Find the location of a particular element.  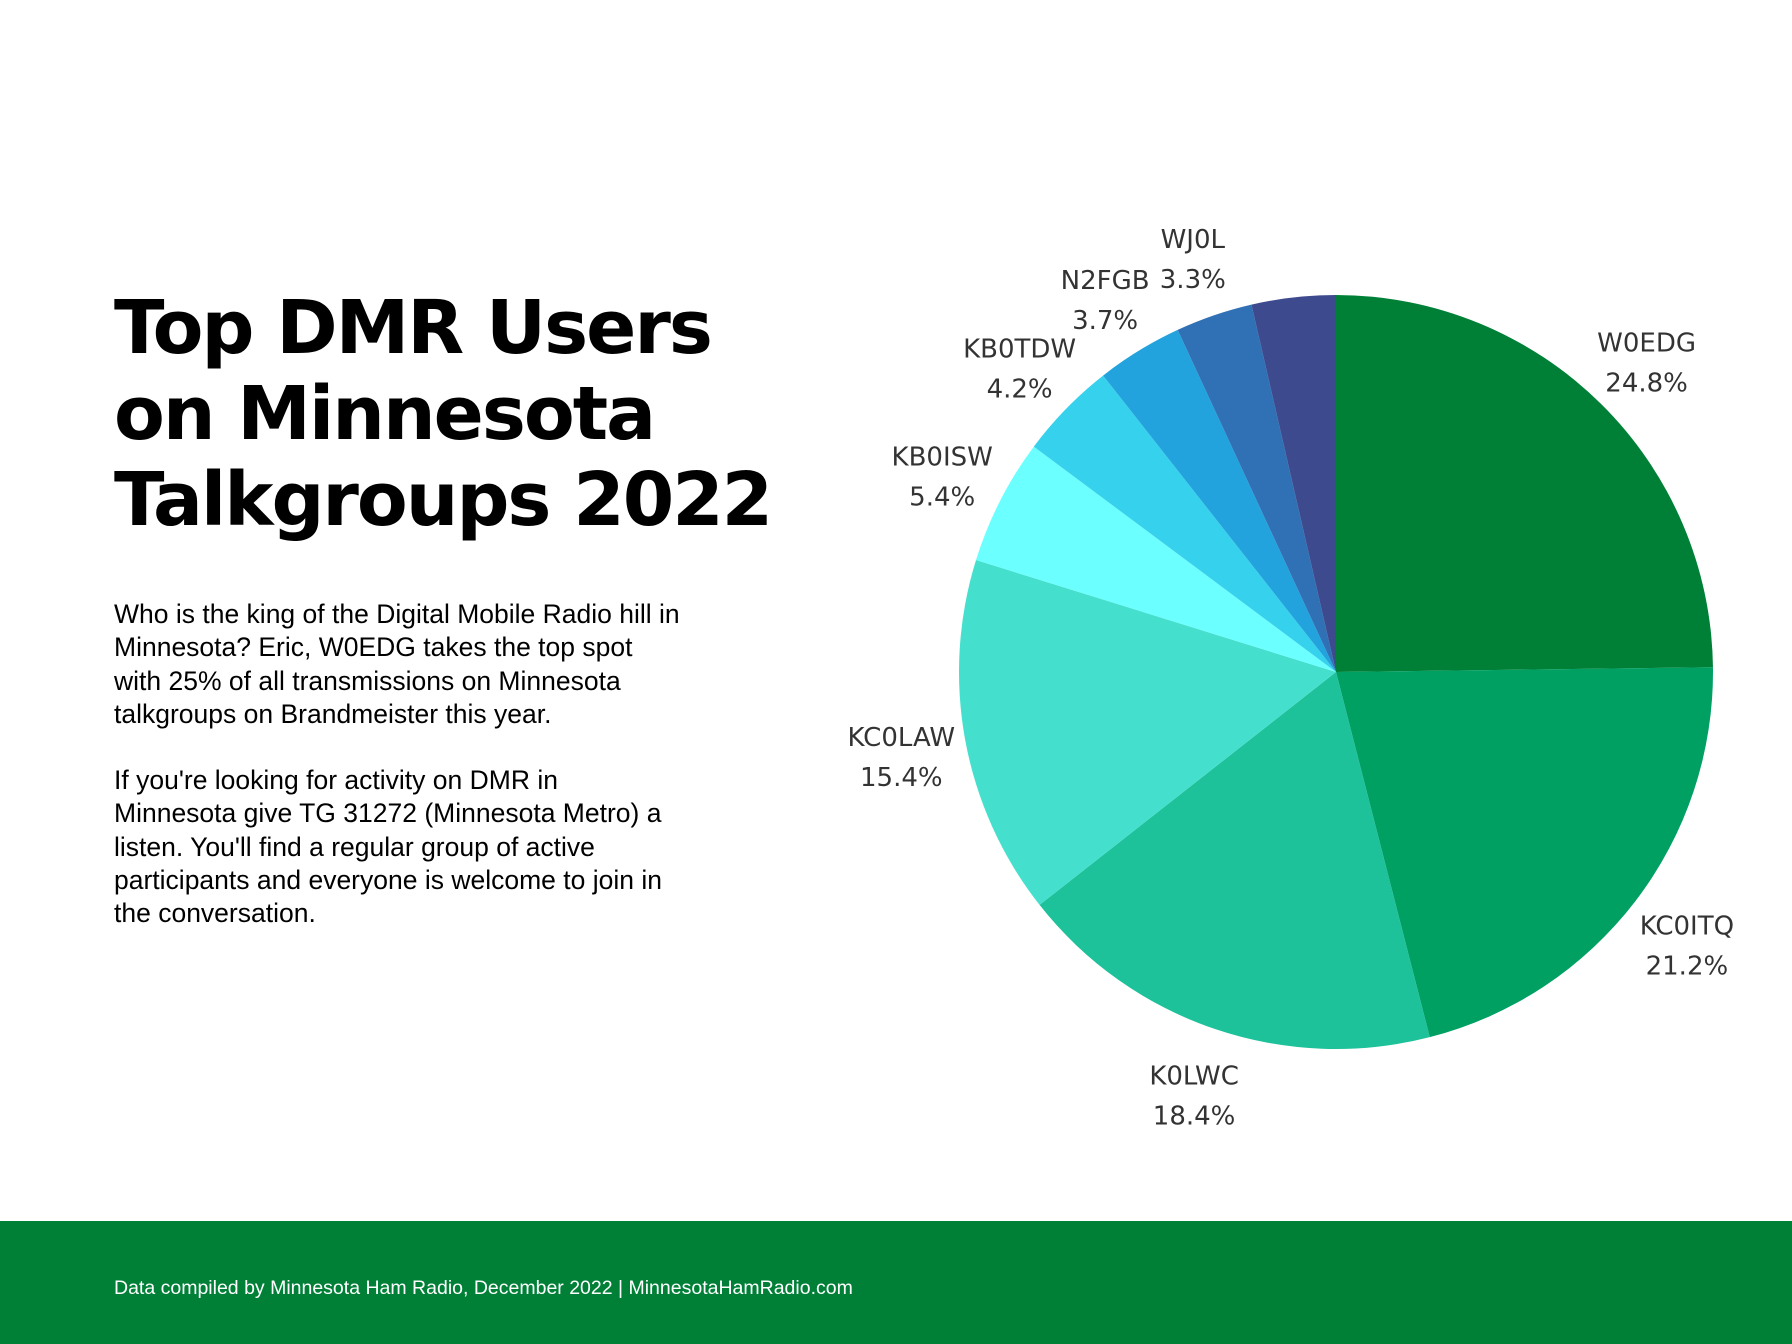

slice-label-kc0law: KC0LAW is located at coordinates (901, 738).